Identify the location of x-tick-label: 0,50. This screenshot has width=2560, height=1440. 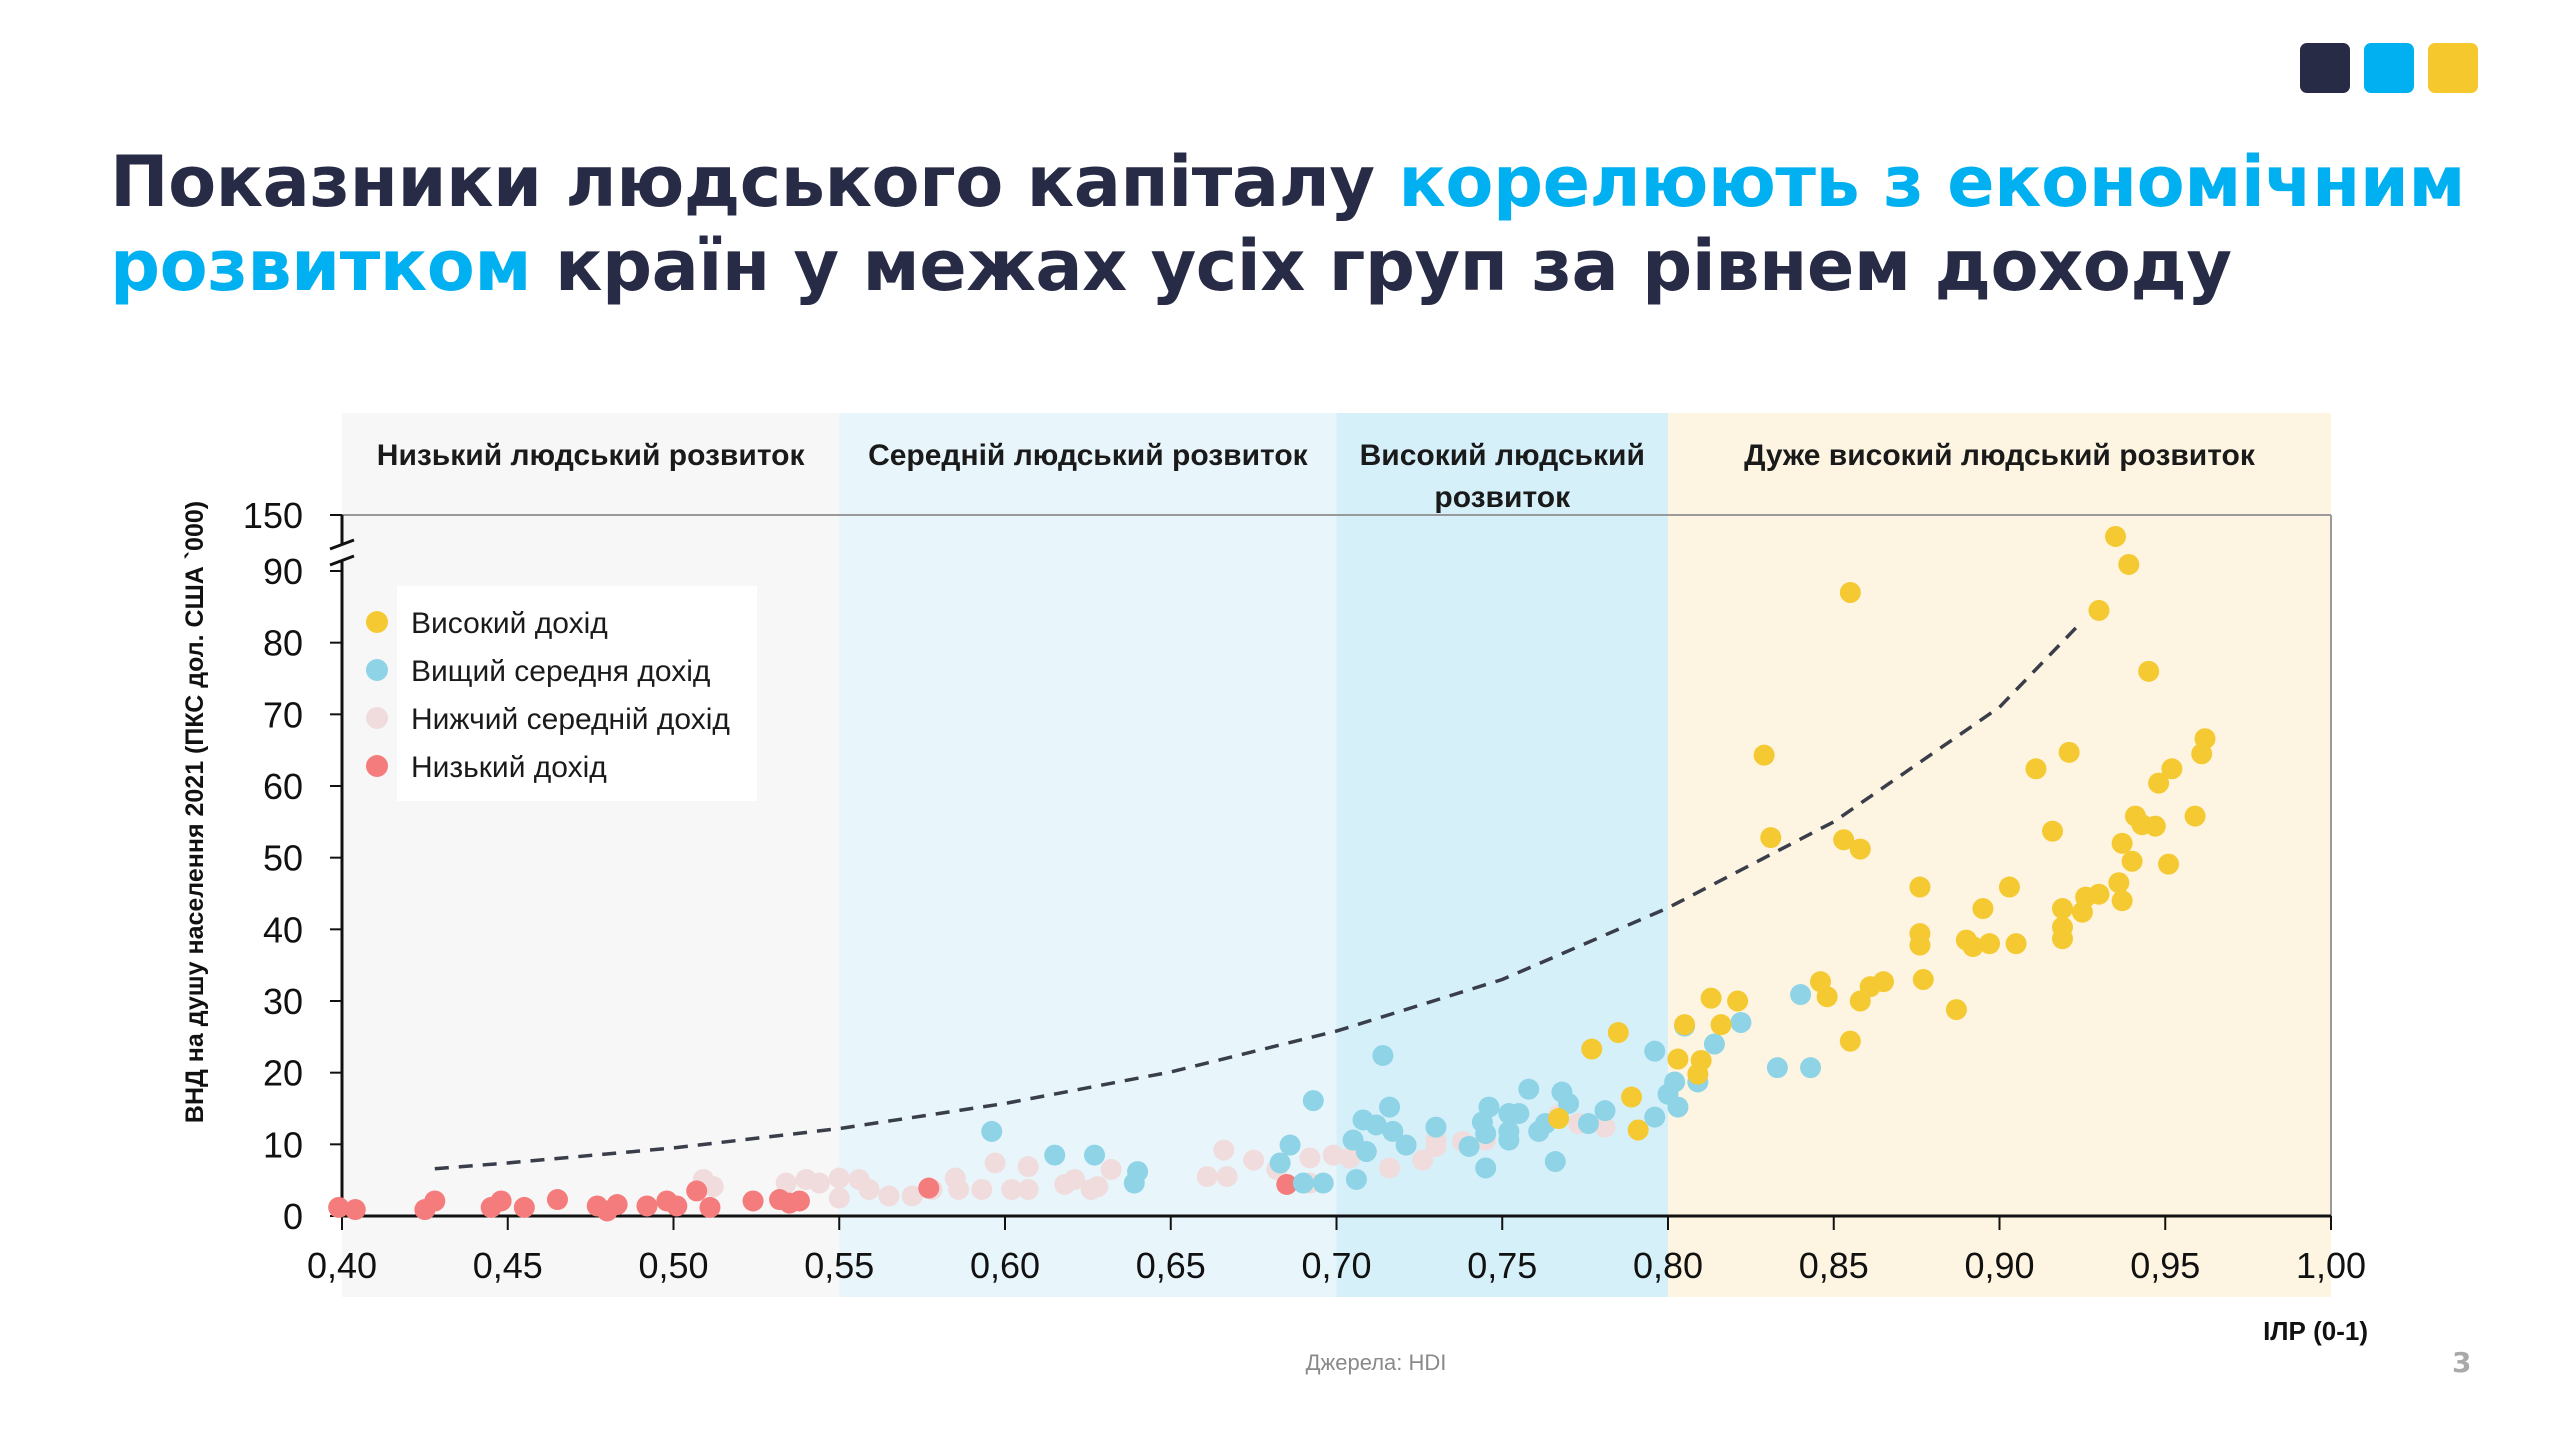
(673, 1265).